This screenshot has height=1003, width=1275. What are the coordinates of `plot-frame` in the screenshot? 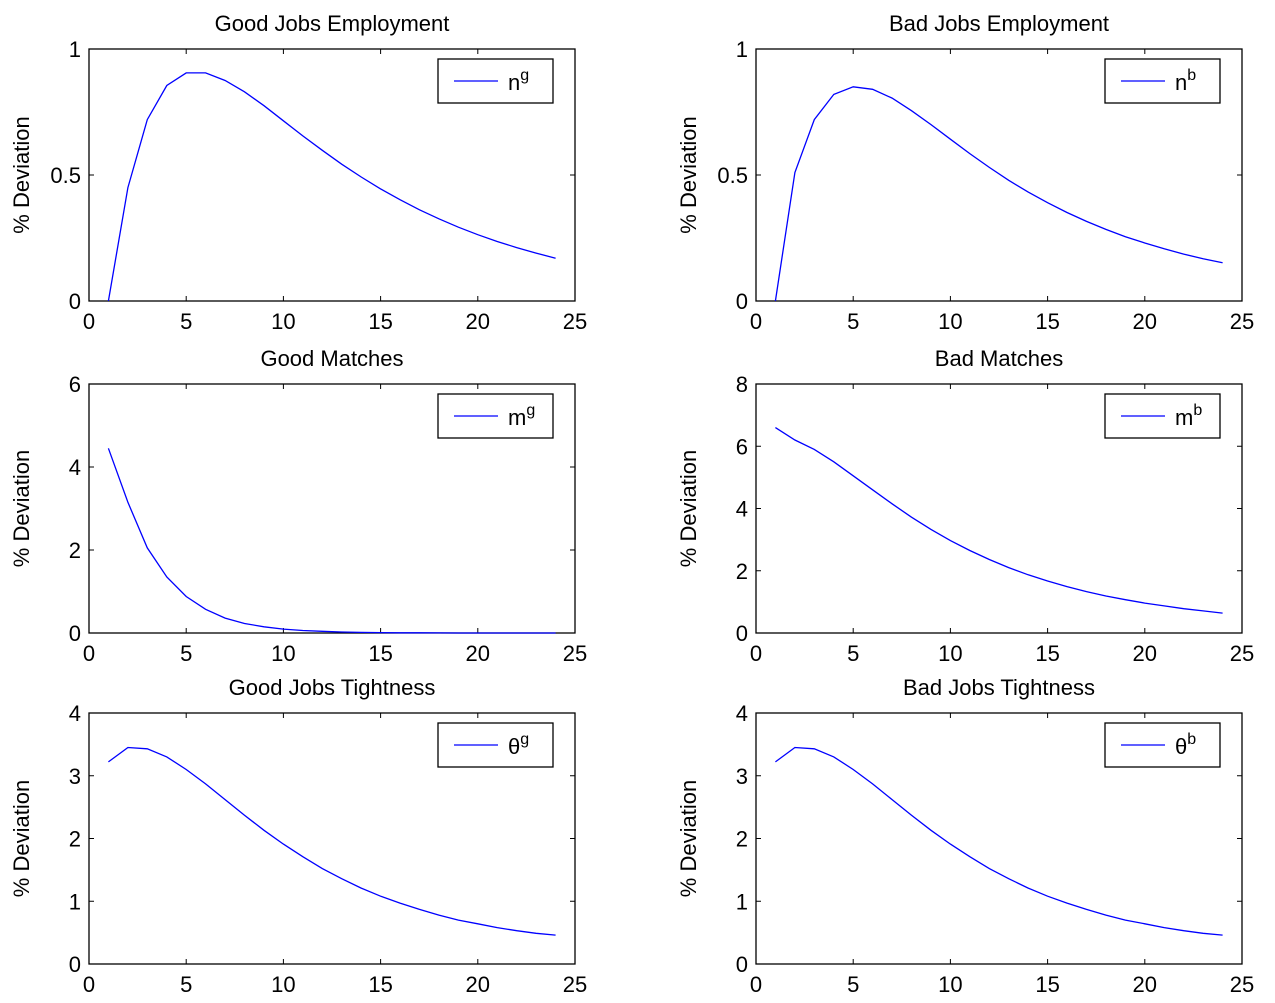 It's located at (332, 508).